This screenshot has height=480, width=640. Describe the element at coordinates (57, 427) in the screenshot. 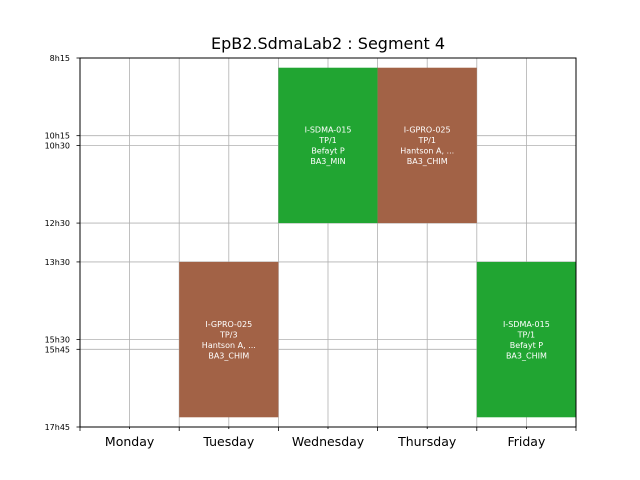

I see `y-tick-label: 17h45` at that location.